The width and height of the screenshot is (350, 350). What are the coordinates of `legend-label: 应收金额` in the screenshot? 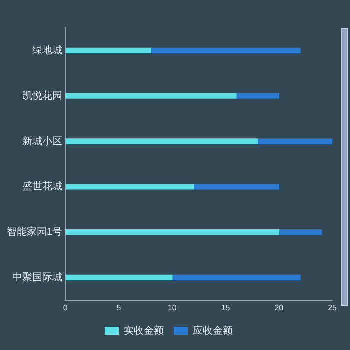 It's located at (213, 330).